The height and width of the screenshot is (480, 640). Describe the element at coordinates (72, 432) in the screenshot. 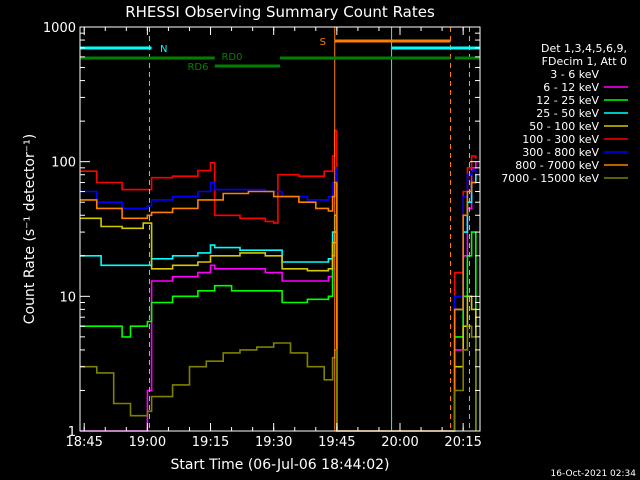

I see `y-tick-label-0: 1` at that location.